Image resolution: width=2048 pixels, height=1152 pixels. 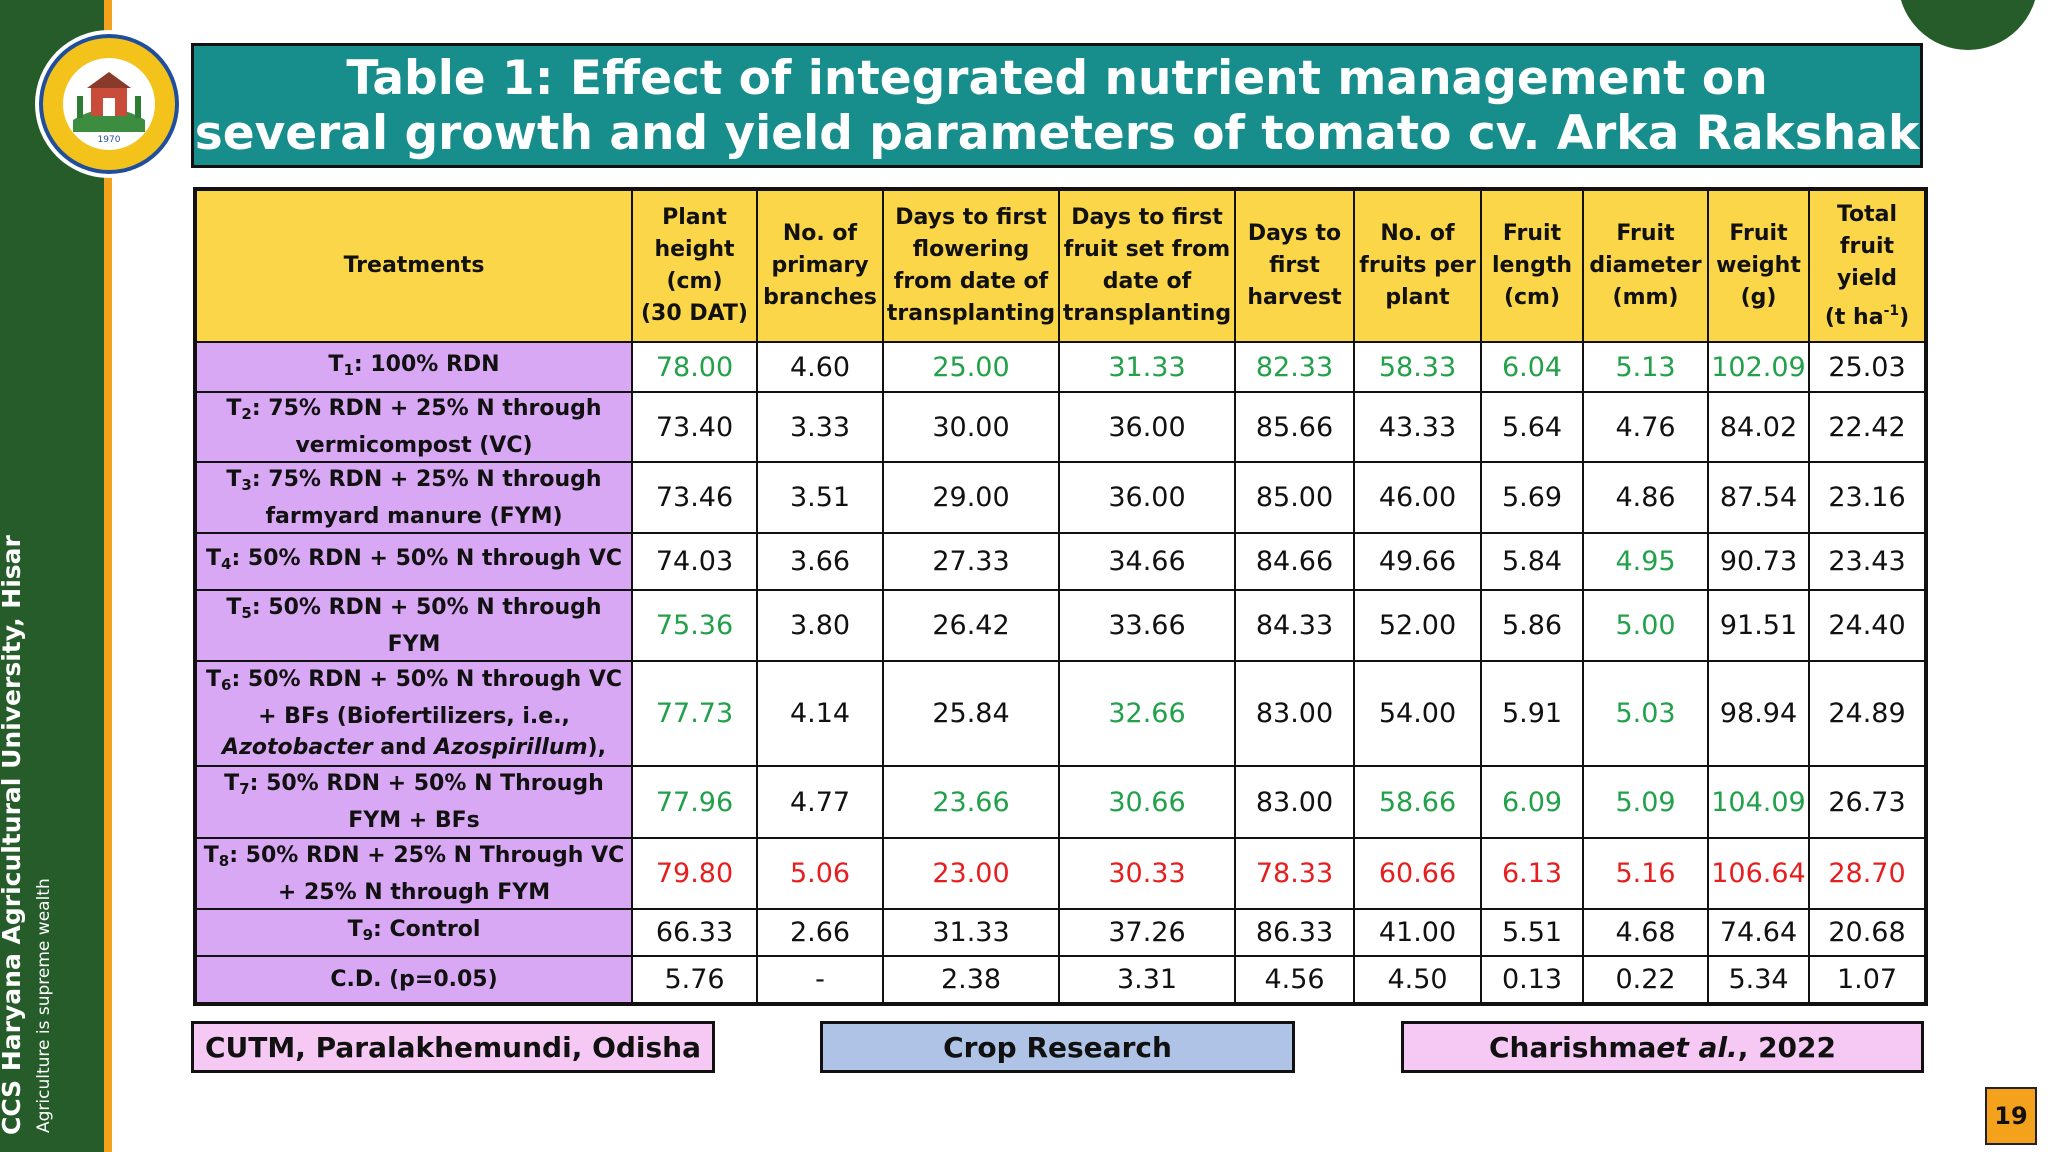 I want to click on value-cell: 85.00, so click(x=1294, y=497).